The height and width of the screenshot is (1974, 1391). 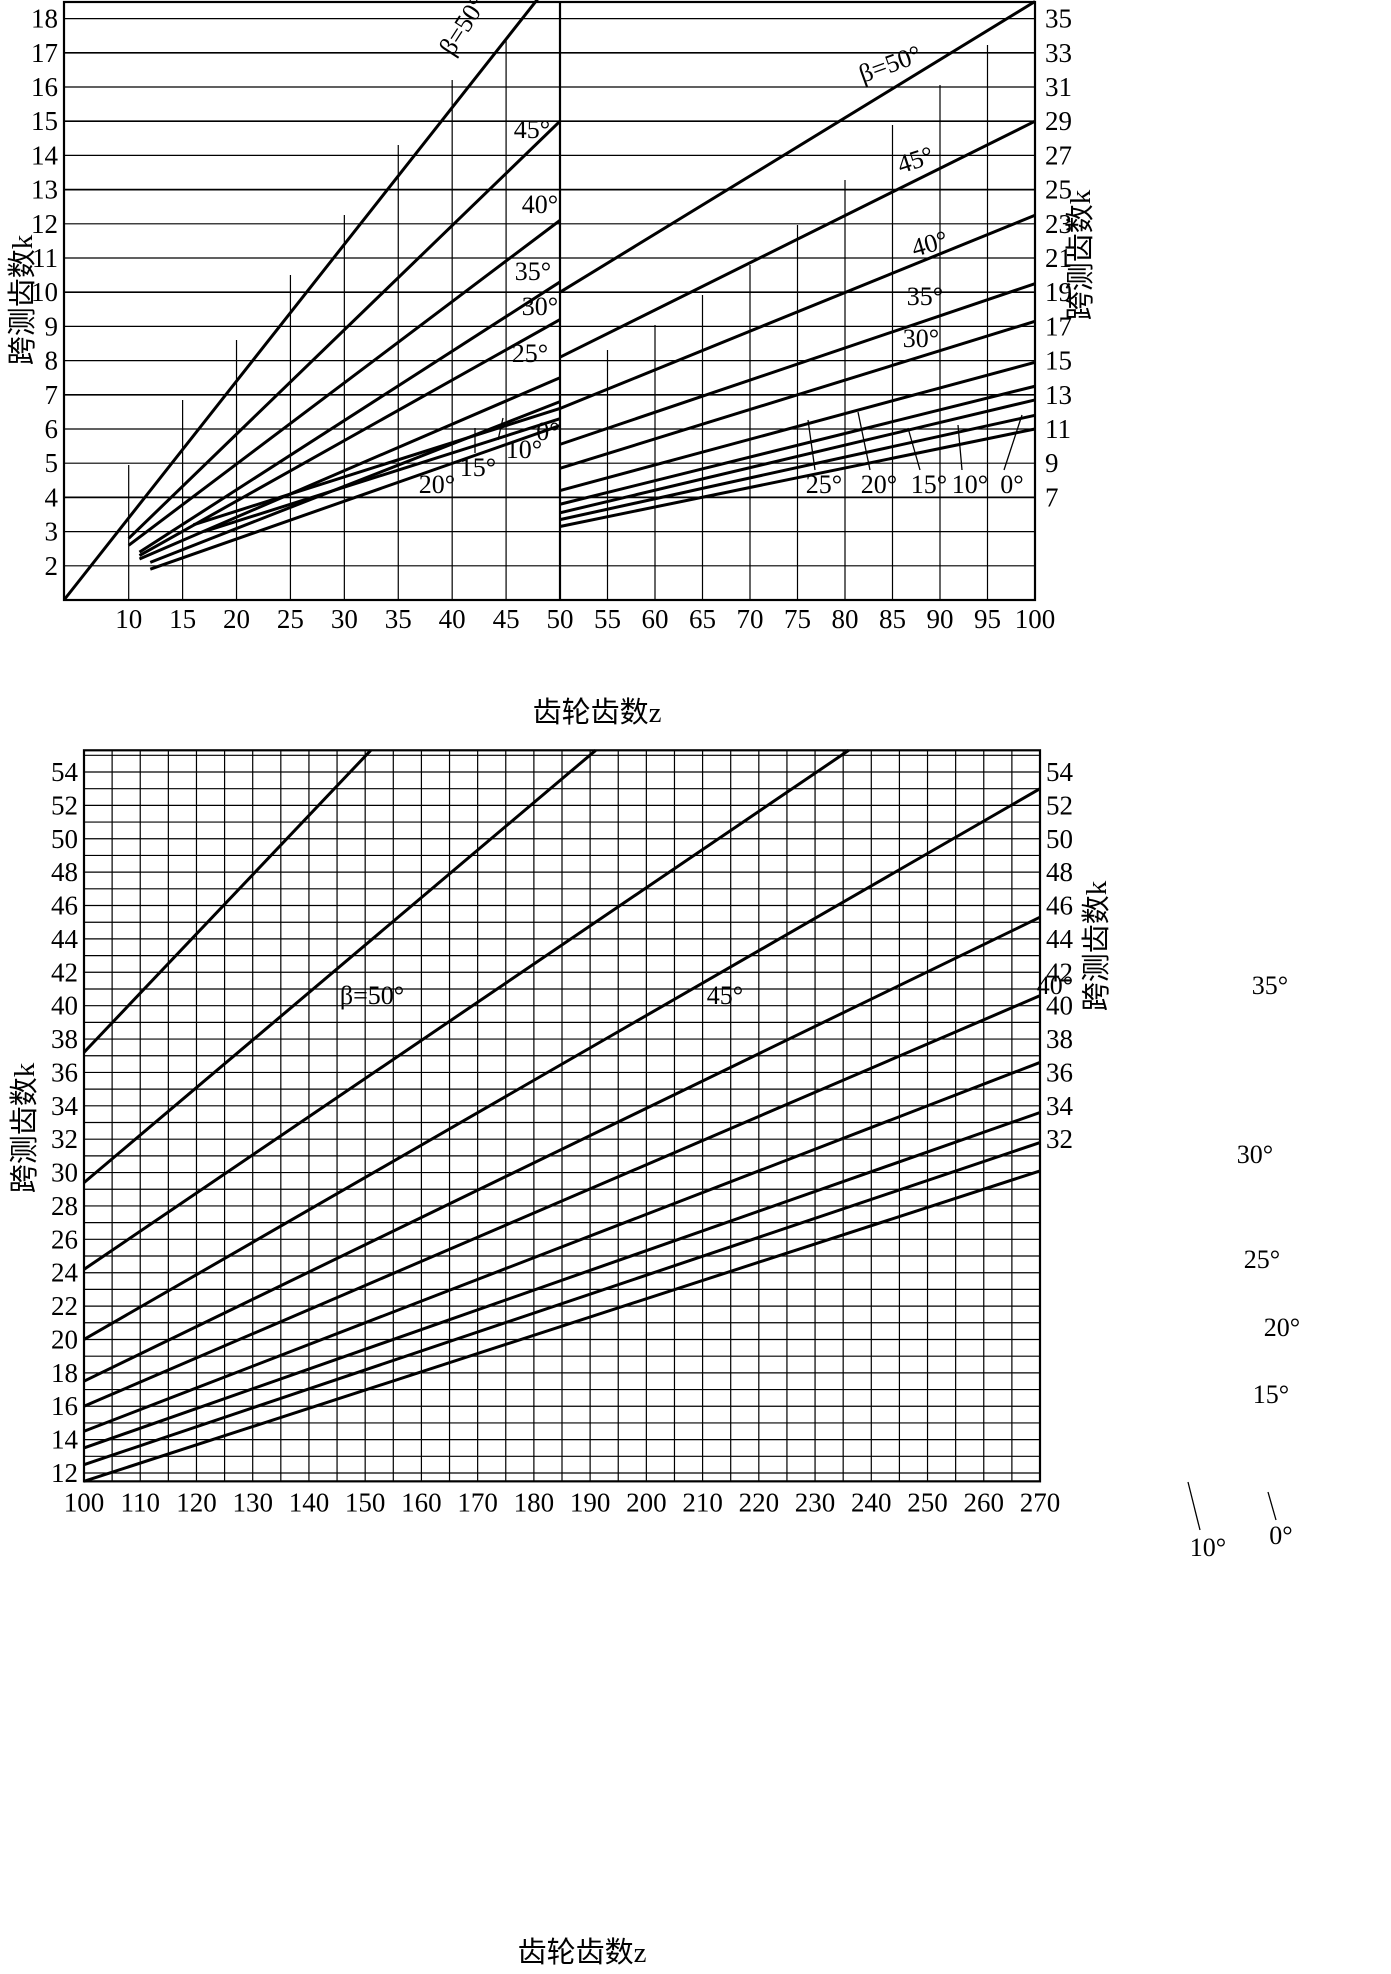 I want to click on y-tick-label-bottom-right: 46, so click(x=1059, y=906).